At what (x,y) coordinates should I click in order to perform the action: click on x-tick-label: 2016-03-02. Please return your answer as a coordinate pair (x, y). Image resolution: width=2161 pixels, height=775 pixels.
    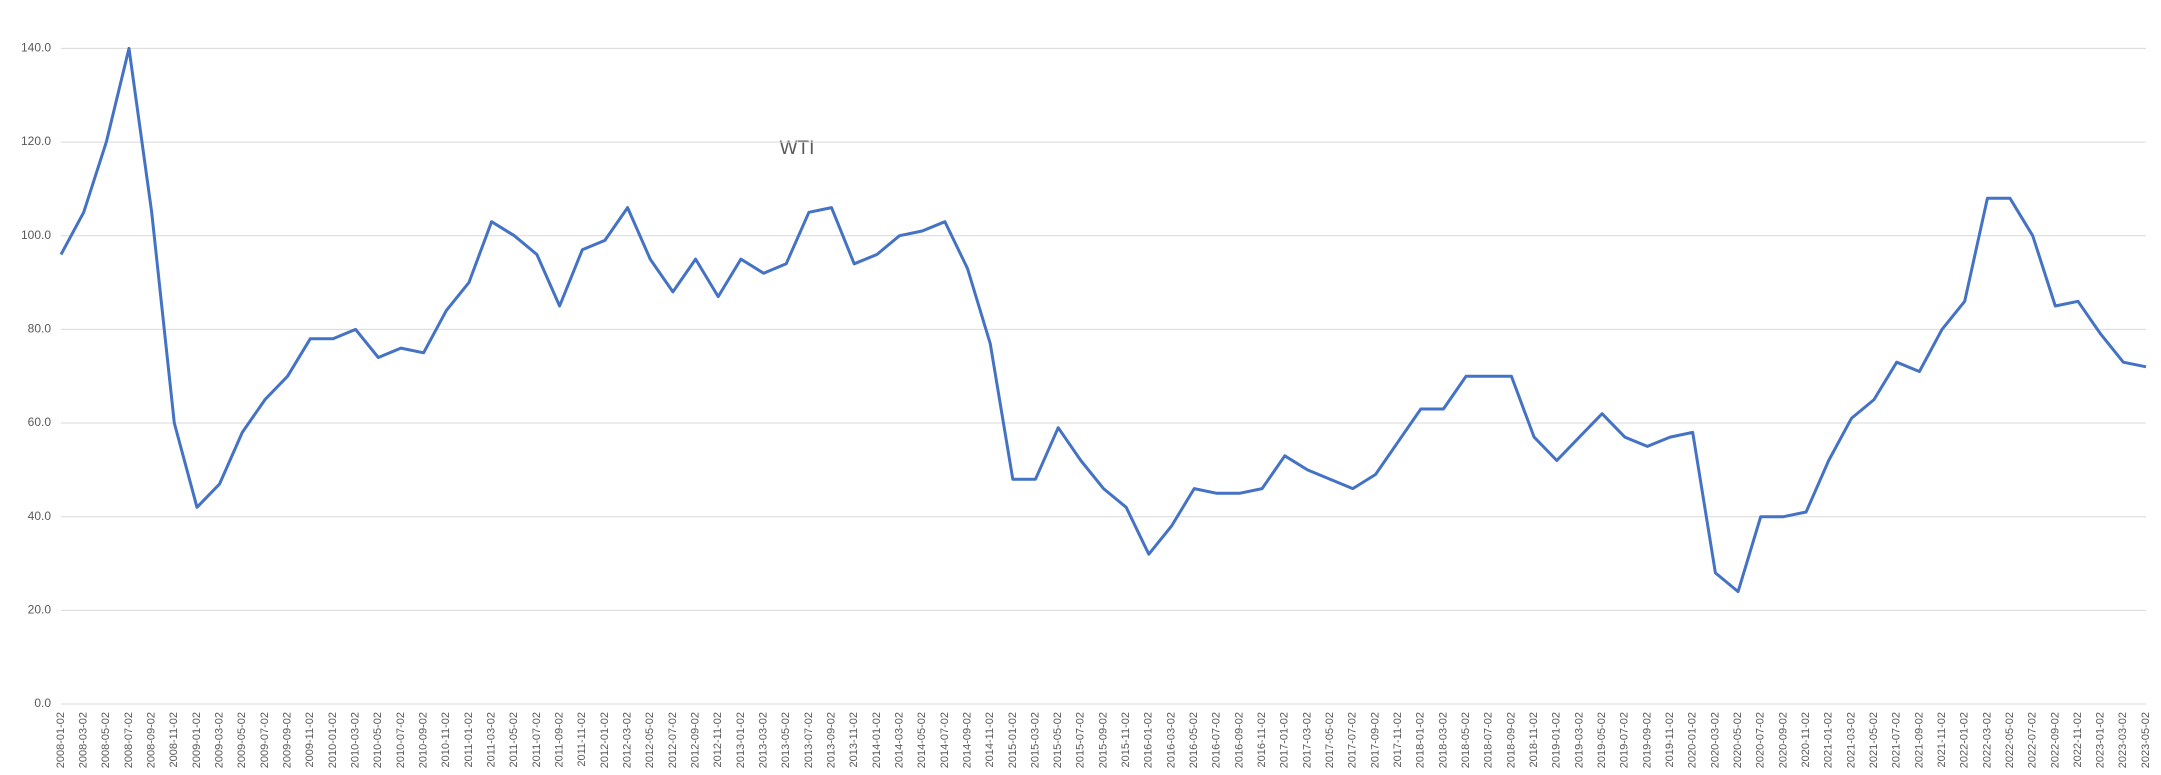
    Looking at the image, I should click on (1171, 740).